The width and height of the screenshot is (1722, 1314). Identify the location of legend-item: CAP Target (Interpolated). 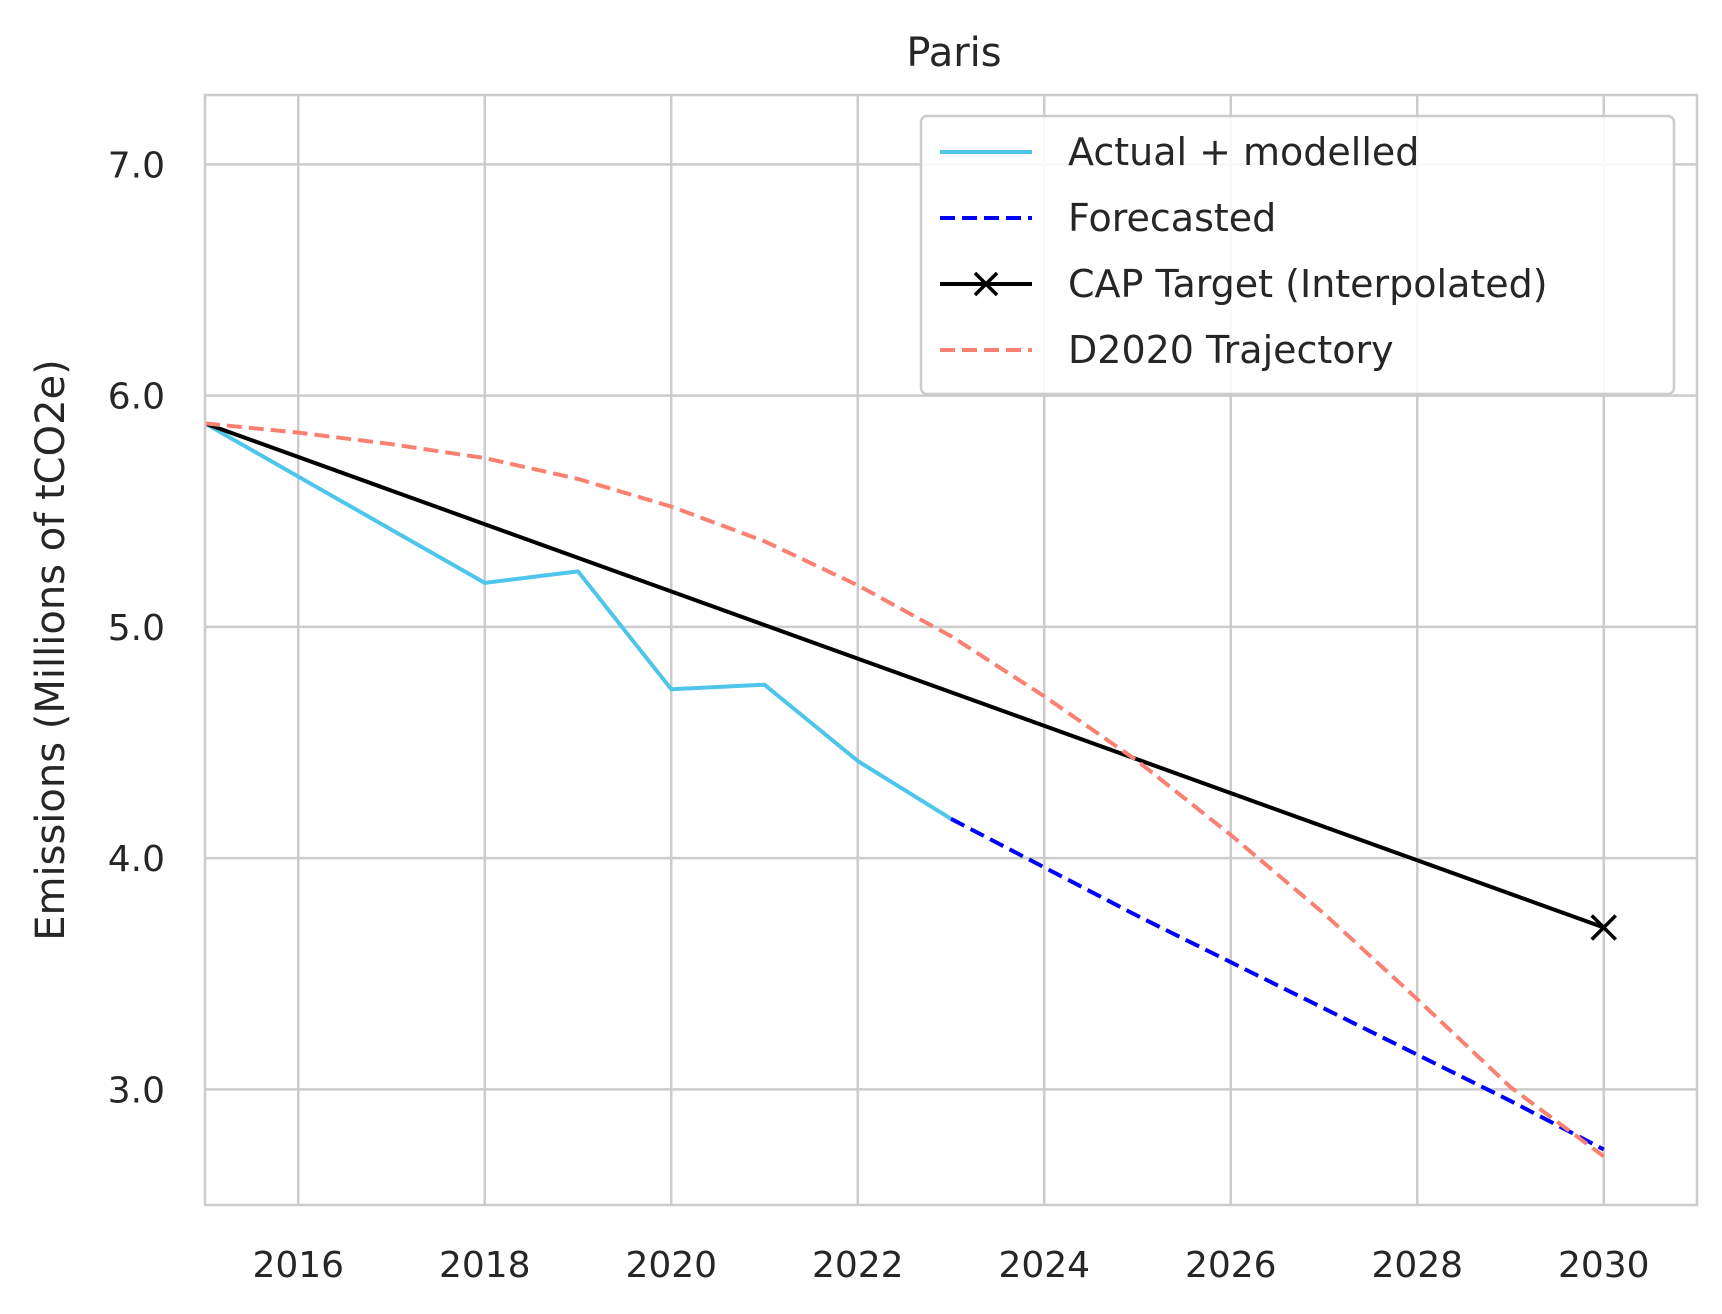
(1244, 284).